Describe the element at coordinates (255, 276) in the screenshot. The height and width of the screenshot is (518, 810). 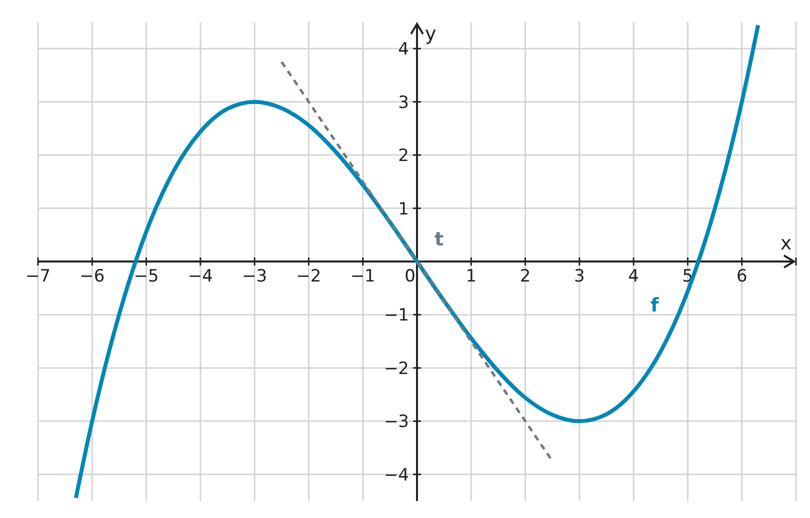
I see `x-tick-label: −3` at that location.